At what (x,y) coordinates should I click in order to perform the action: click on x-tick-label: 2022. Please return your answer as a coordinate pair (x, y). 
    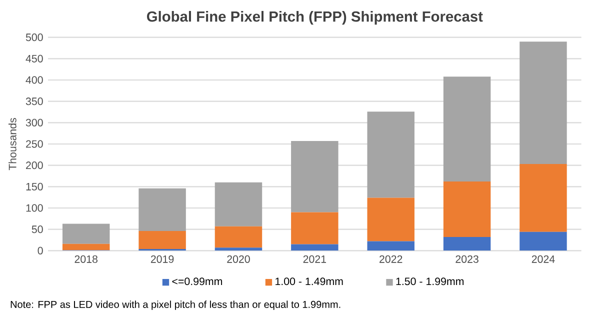
    Looking at the image, I should click on (391, 259).